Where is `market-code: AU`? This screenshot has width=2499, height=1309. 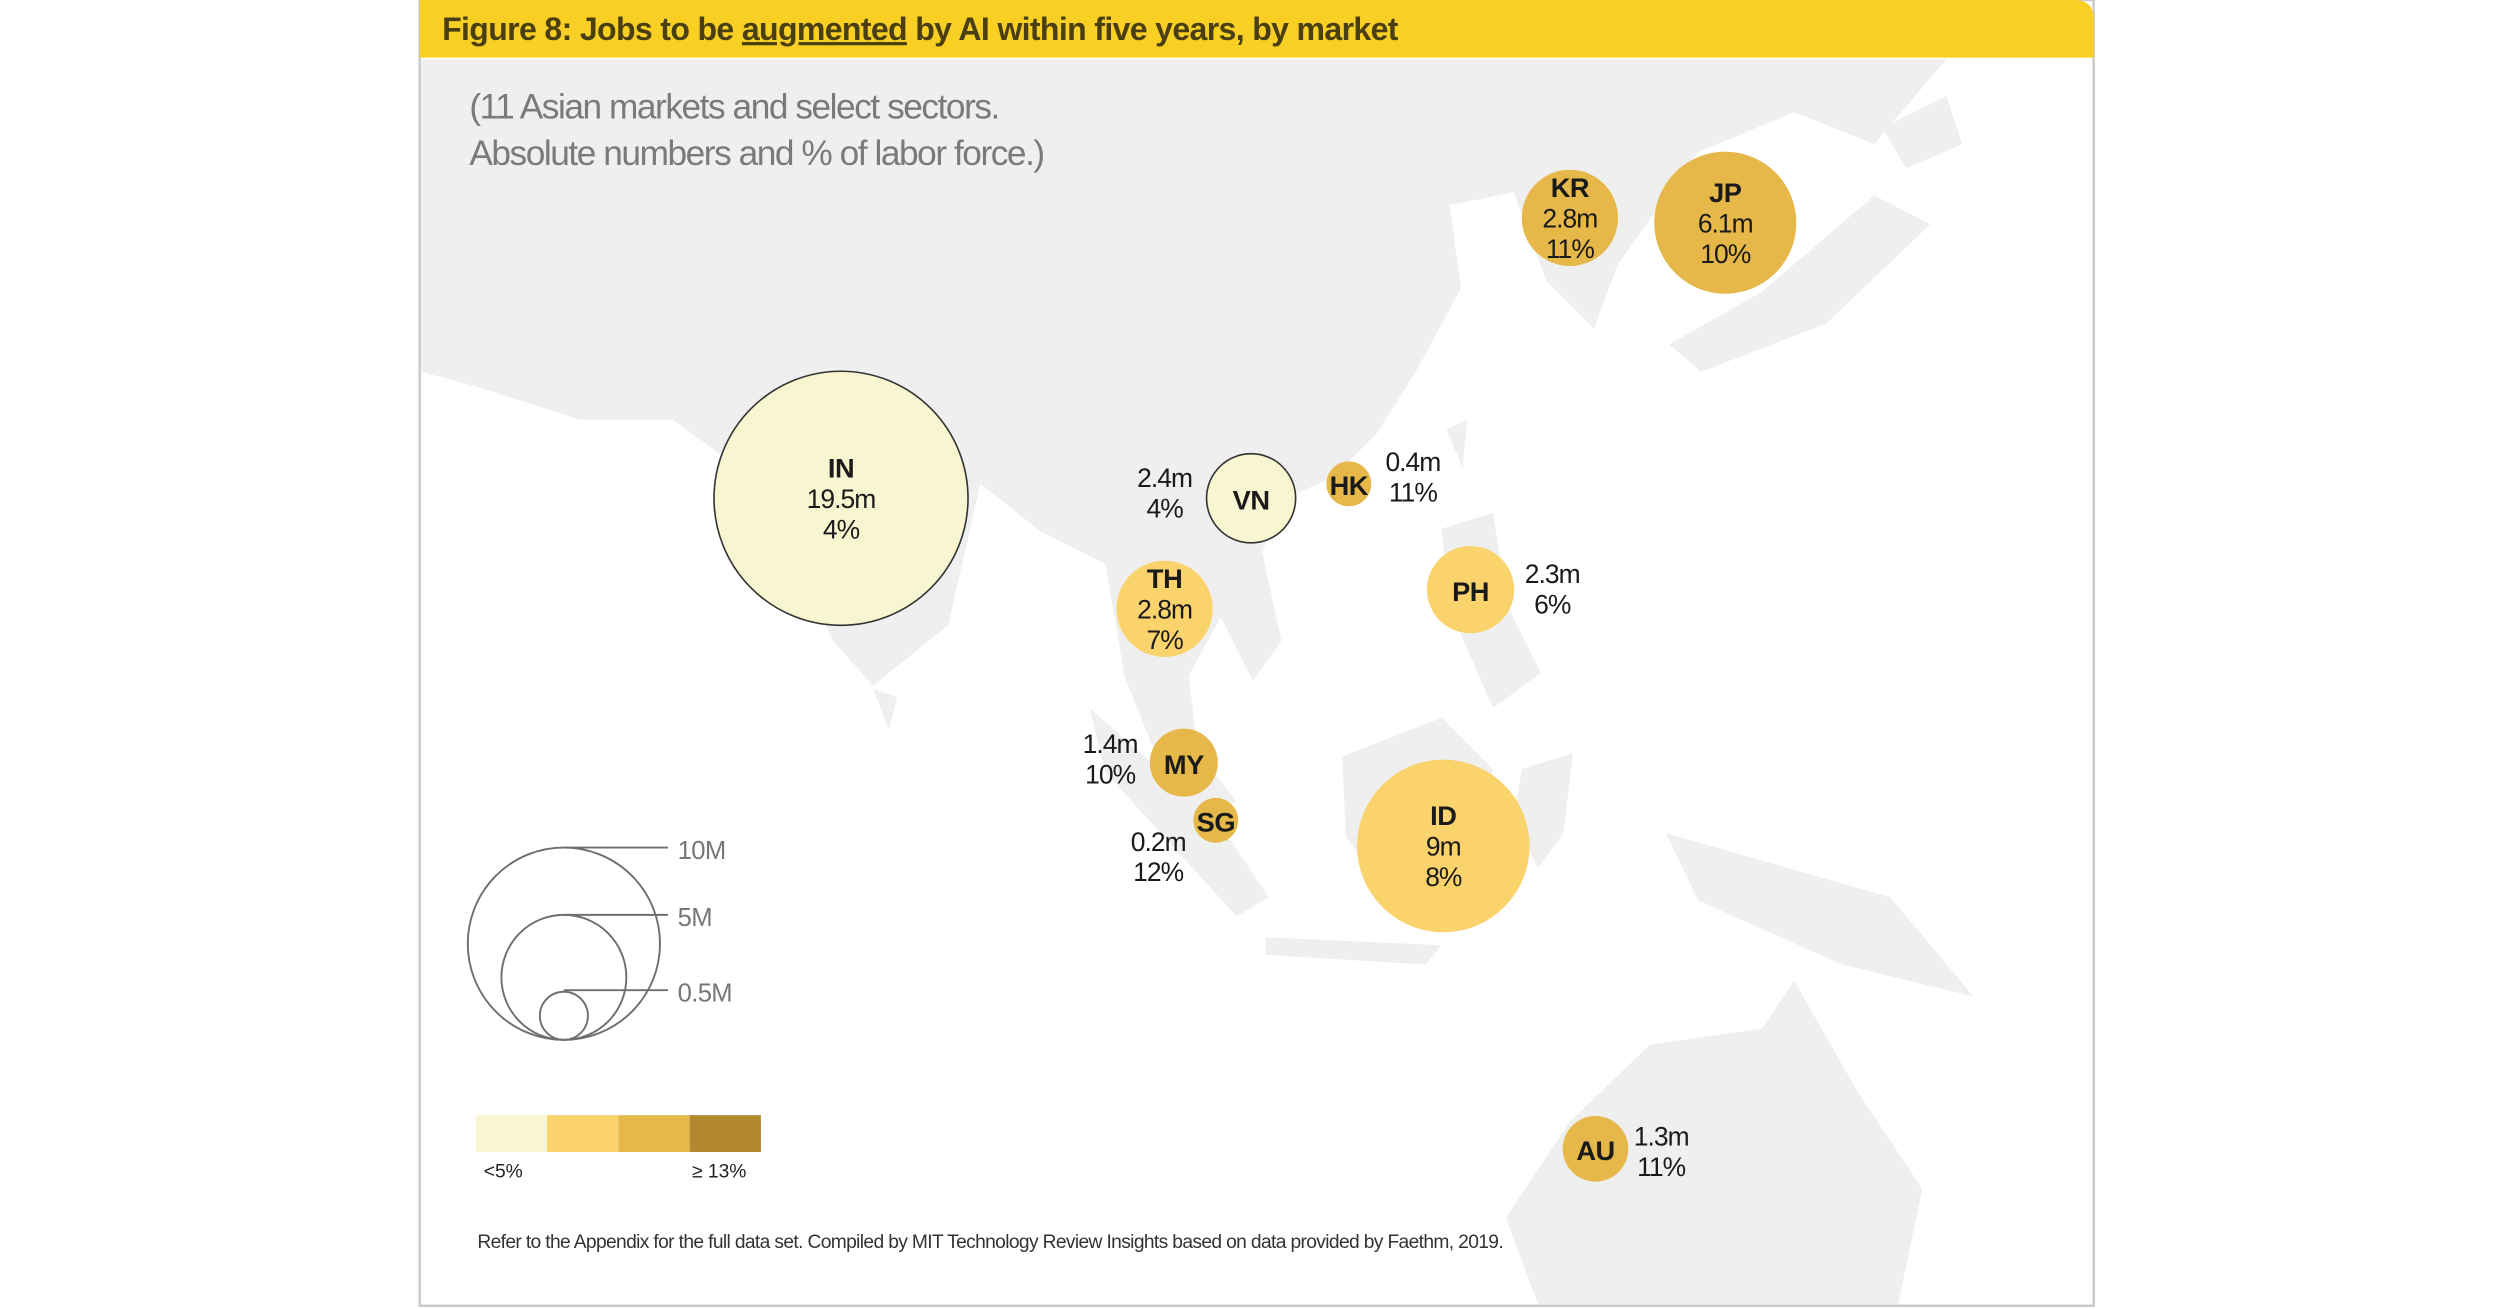 market-code: AU is located at coordinates (1595, 1150).